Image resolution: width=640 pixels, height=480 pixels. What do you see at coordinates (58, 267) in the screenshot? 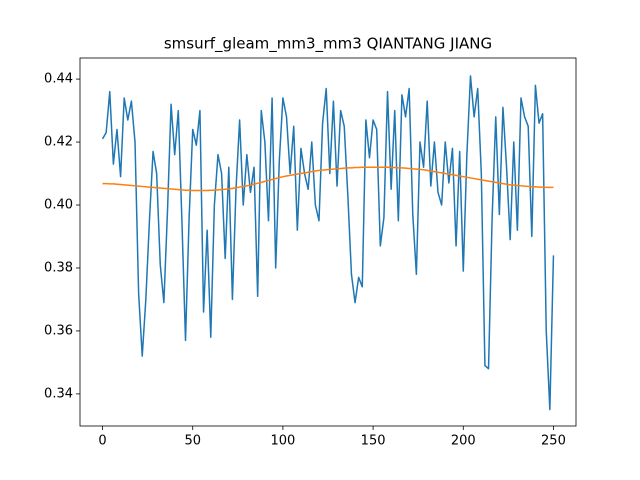
I see `y-tick-label: 0.38` at bounding box center [58, 267].